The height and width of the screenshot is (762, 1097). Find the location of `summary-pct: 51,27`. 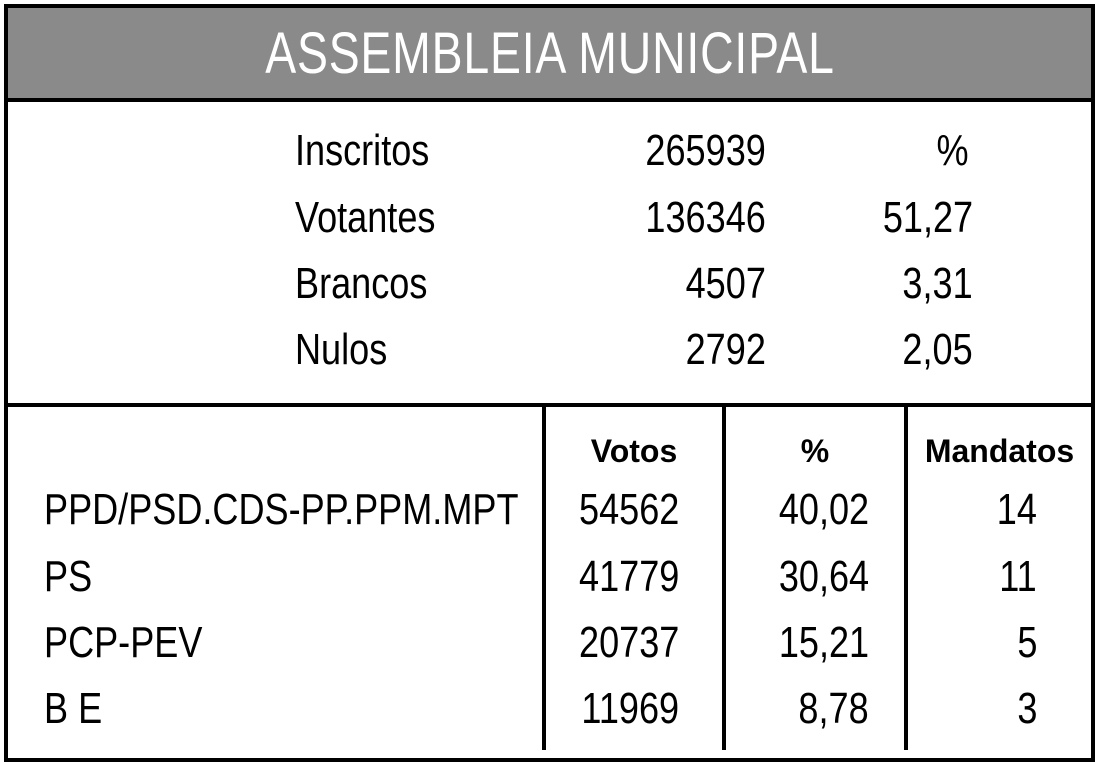

summary-pct: 51,27 is located at coordinates (927, 217).